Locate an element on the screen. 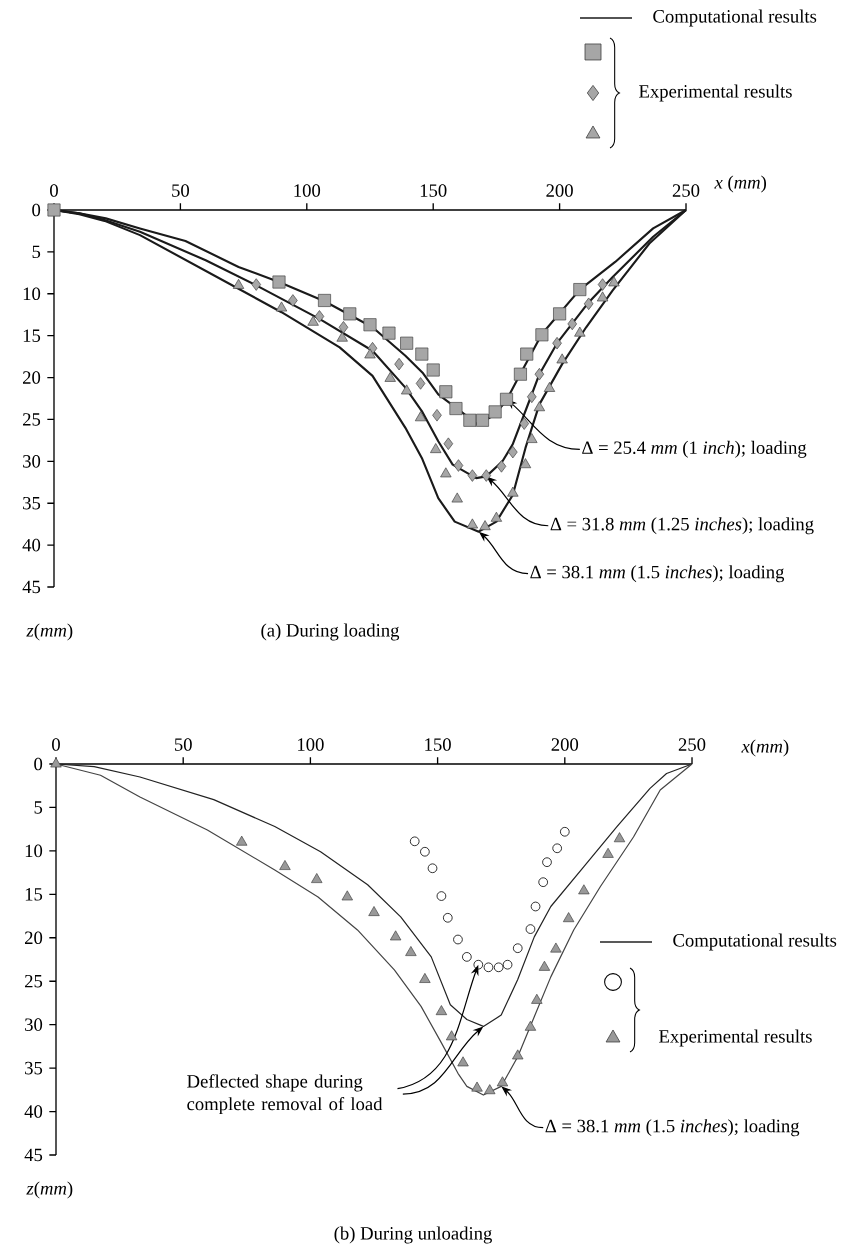  annotation: Δ = 31.8 mm (1.25 inches); loading is located at coordinates (682, 526).